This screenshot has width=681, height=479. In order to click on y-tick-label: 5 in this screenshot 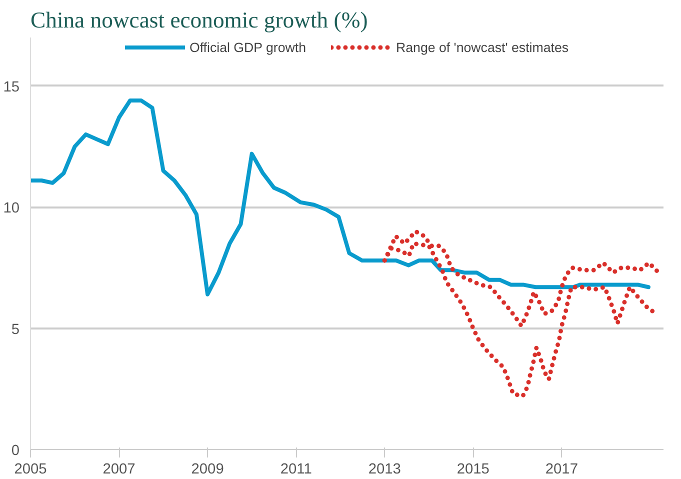, I will do `click(15, 330)`.